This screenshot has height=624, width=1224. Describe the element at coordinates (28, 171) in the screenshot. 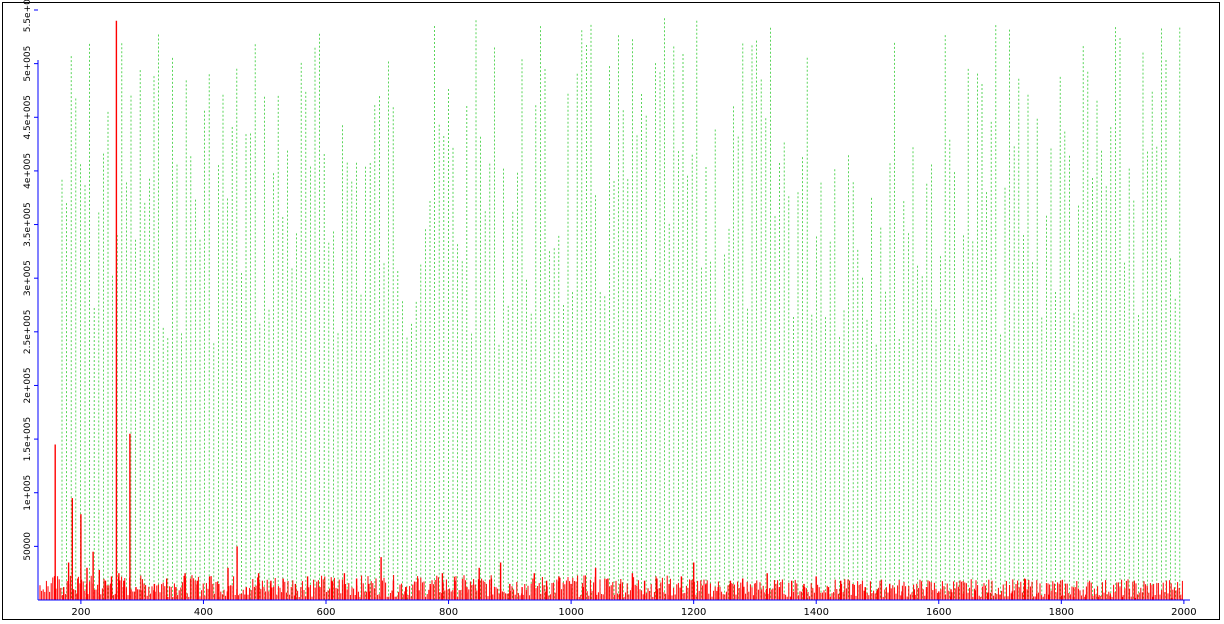

I see `y-tick-label: 4e+005` at that location.